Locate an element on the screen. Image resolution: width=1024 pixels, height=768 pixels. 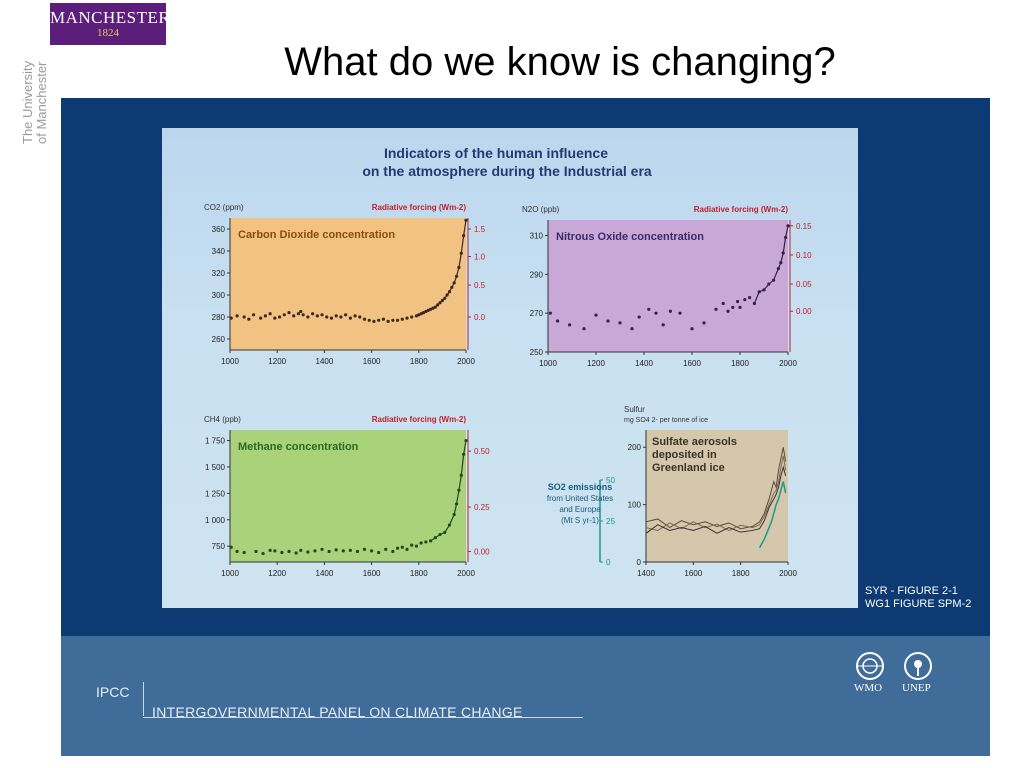
so2-label-line: SO2 emissions is located at coordinates (580, 487).